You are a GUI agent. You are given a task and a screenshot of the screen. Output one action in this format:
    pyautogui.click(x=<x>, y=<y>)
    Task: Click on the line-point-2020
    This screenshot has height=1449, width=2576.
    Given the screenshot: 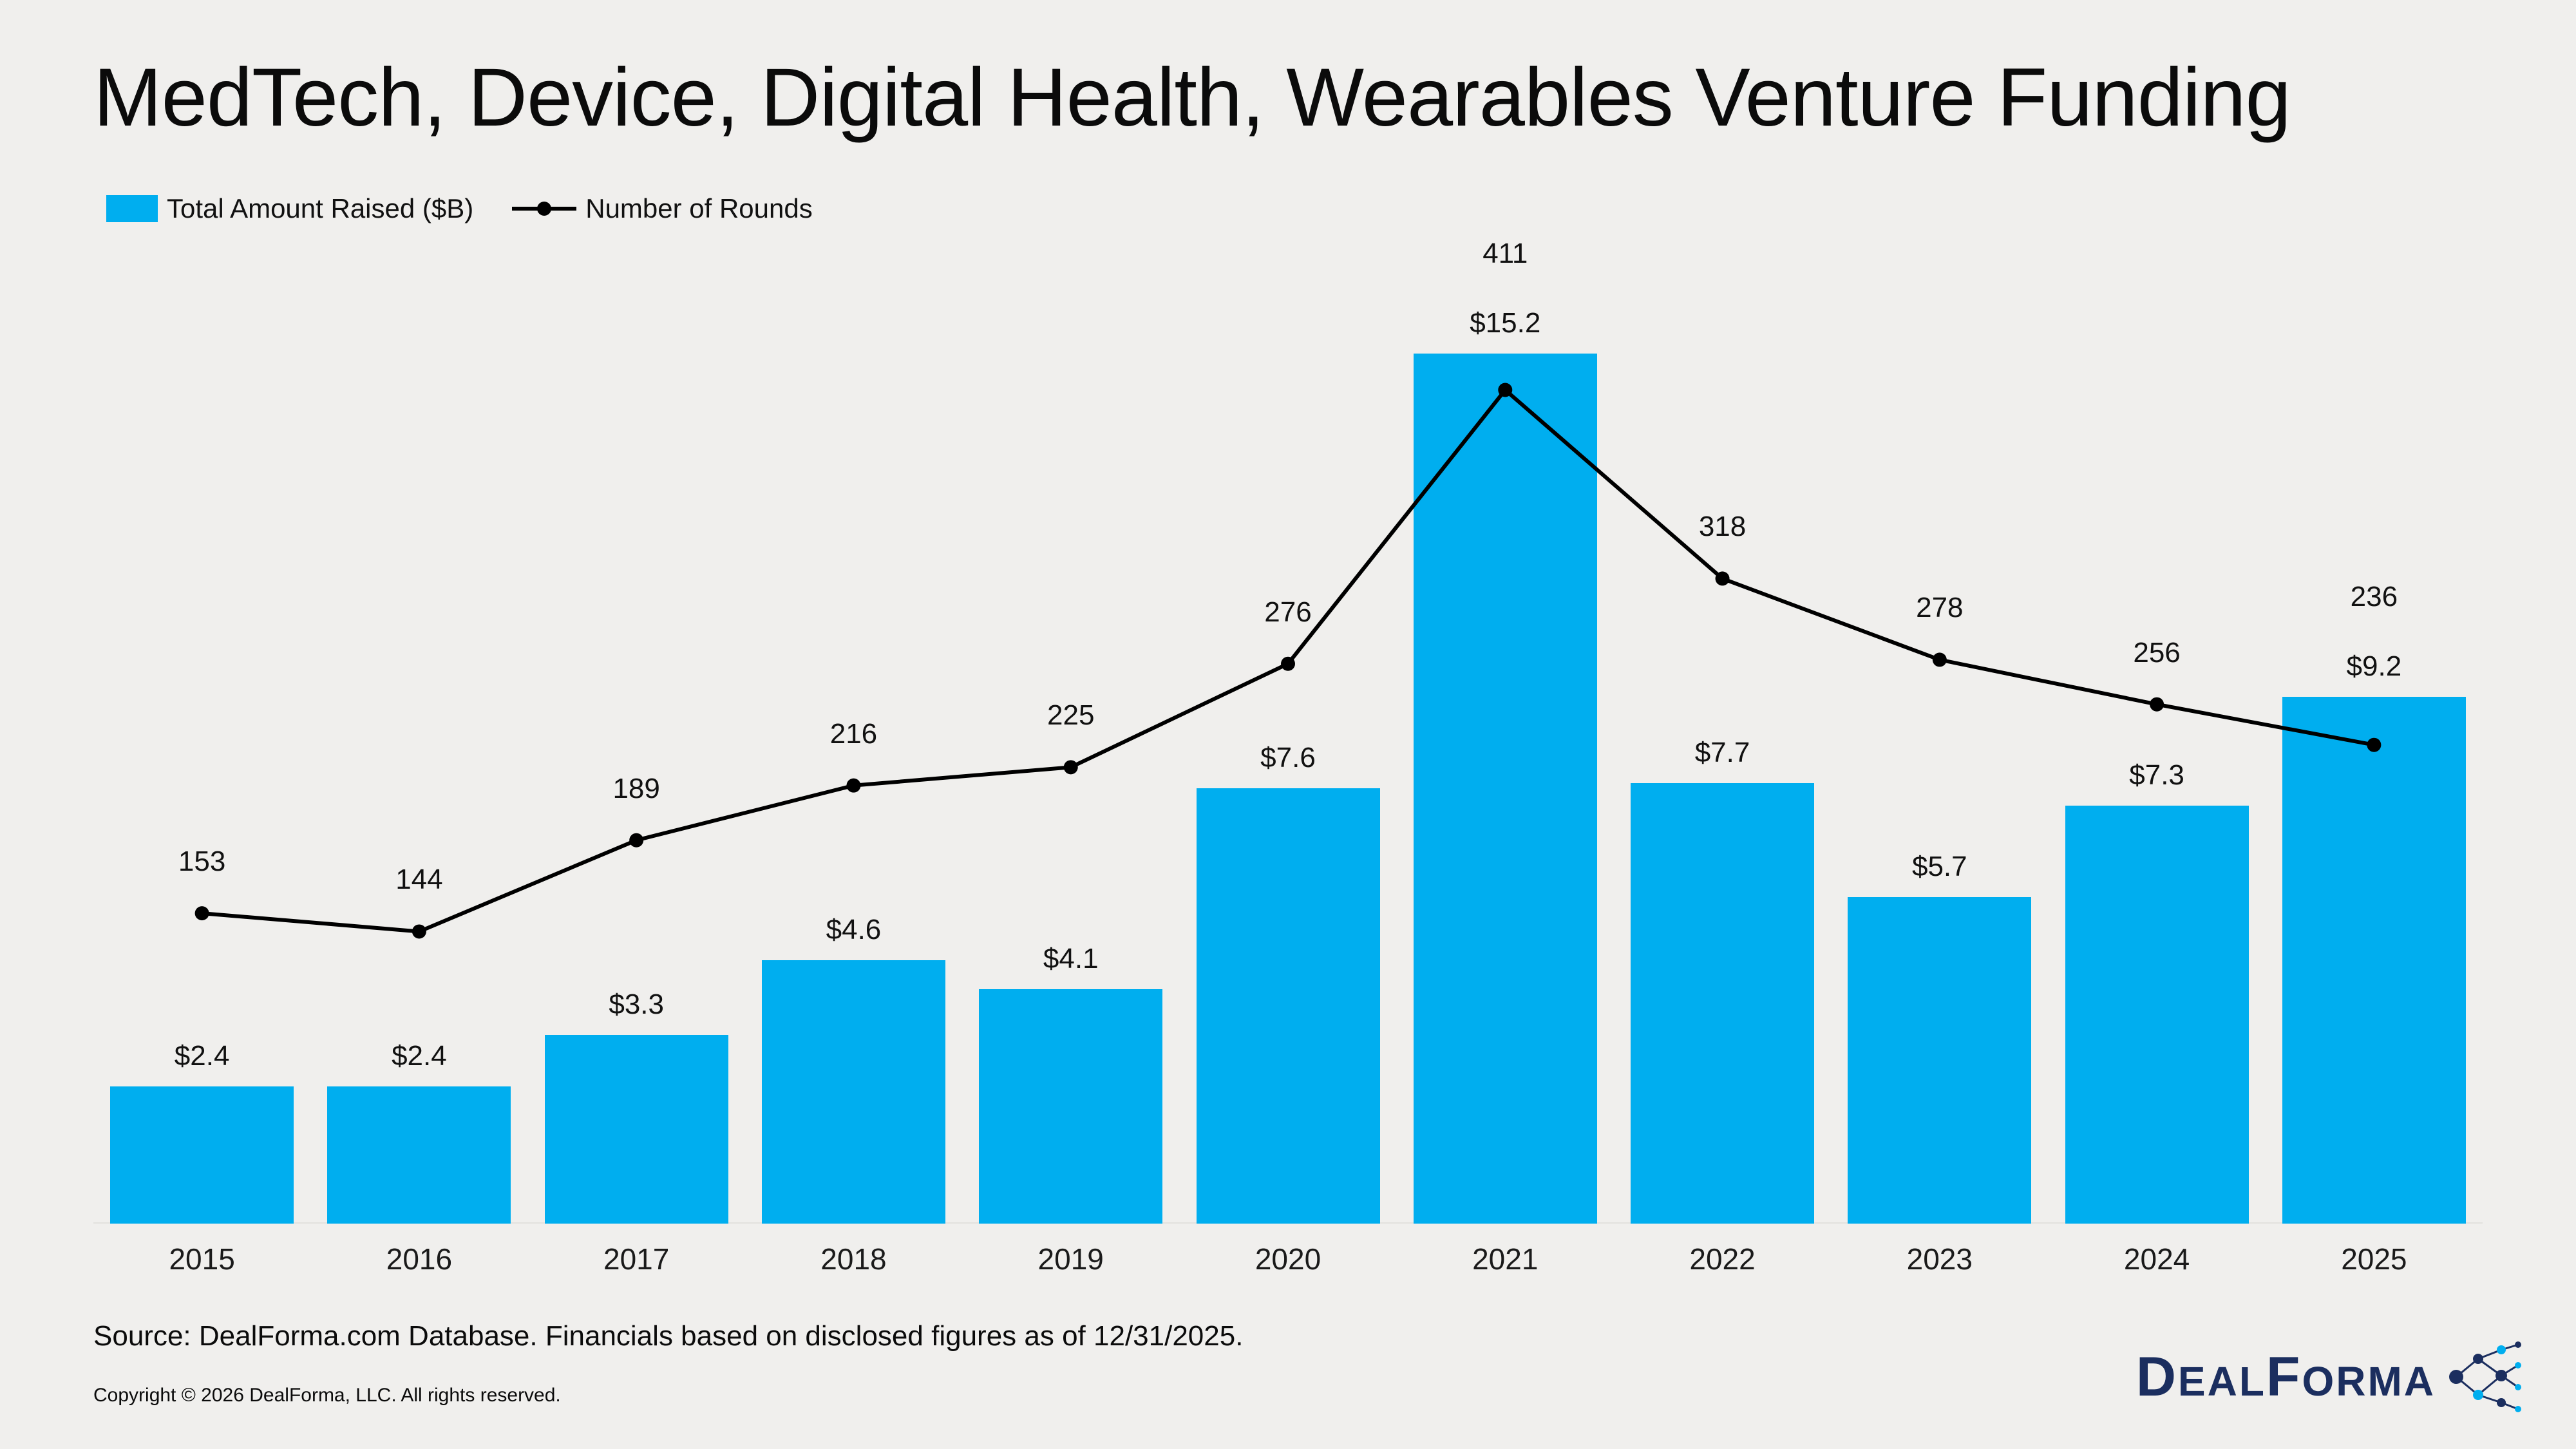 What is the action you would take?
    pyautogui.click(x=1288, y=663)
    